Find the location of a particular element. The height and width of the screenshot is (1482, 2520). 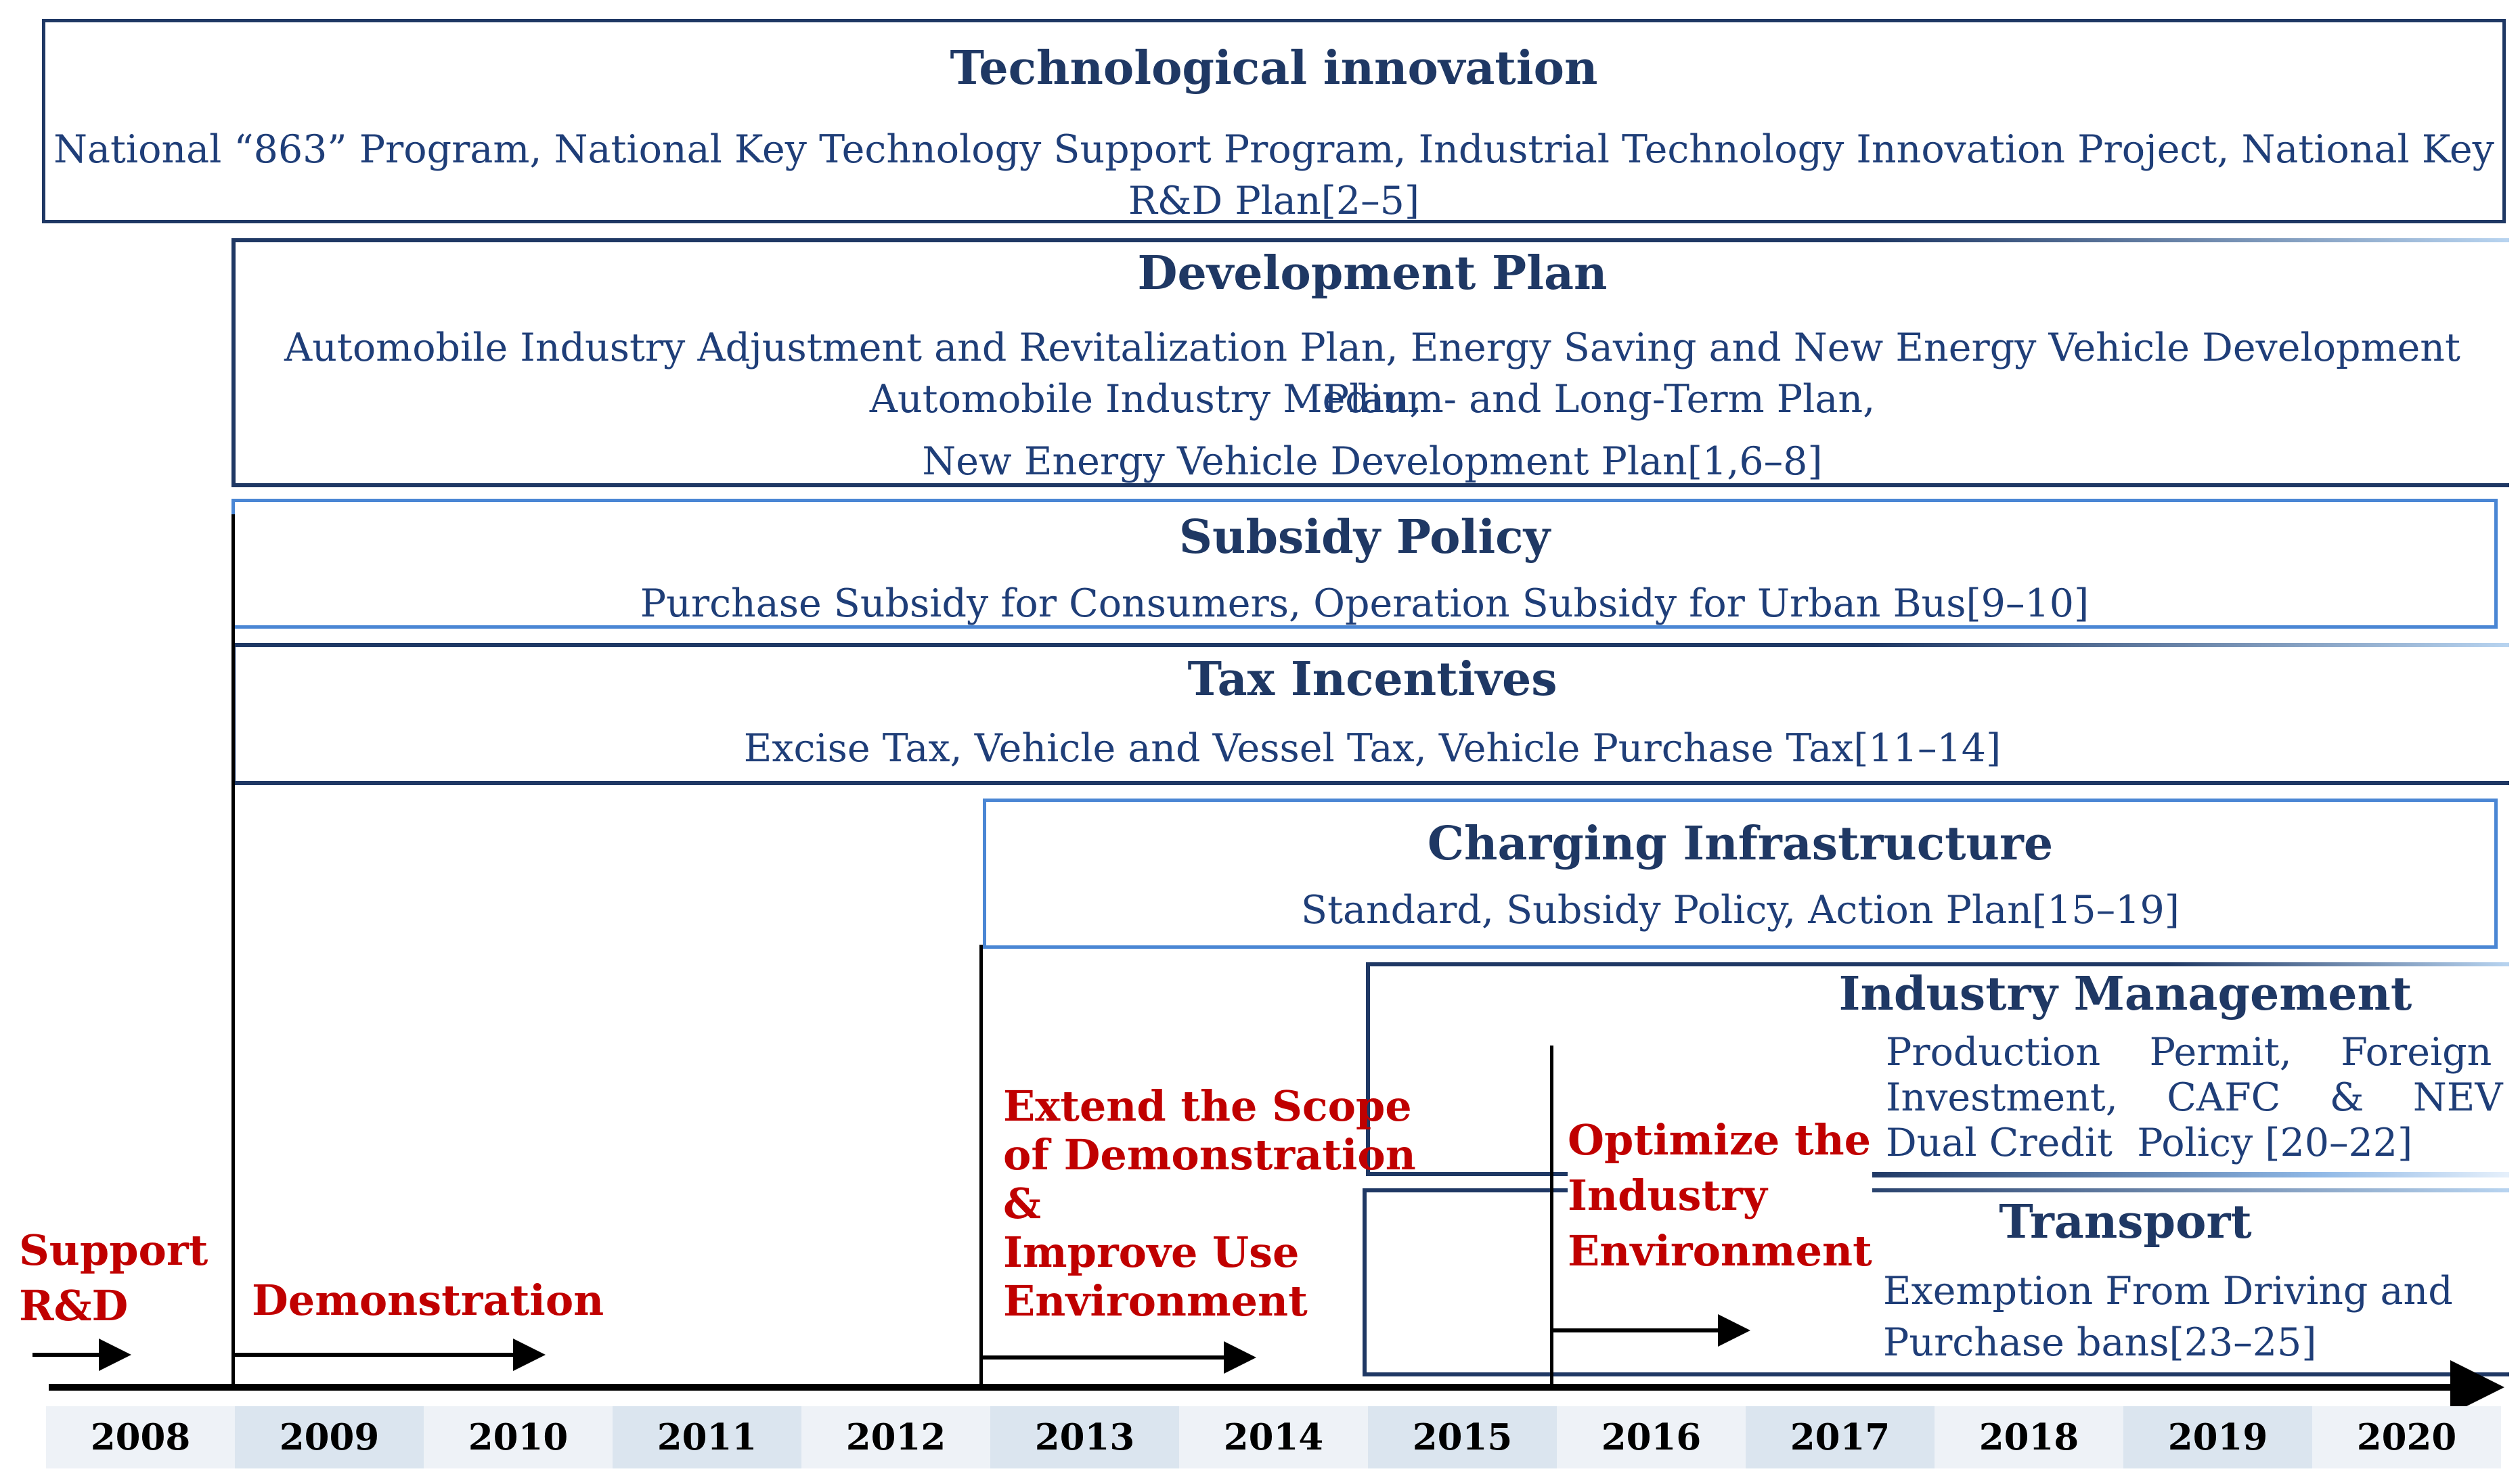

year-cell-2008: 2008 is located at coordinates (140, 1437).